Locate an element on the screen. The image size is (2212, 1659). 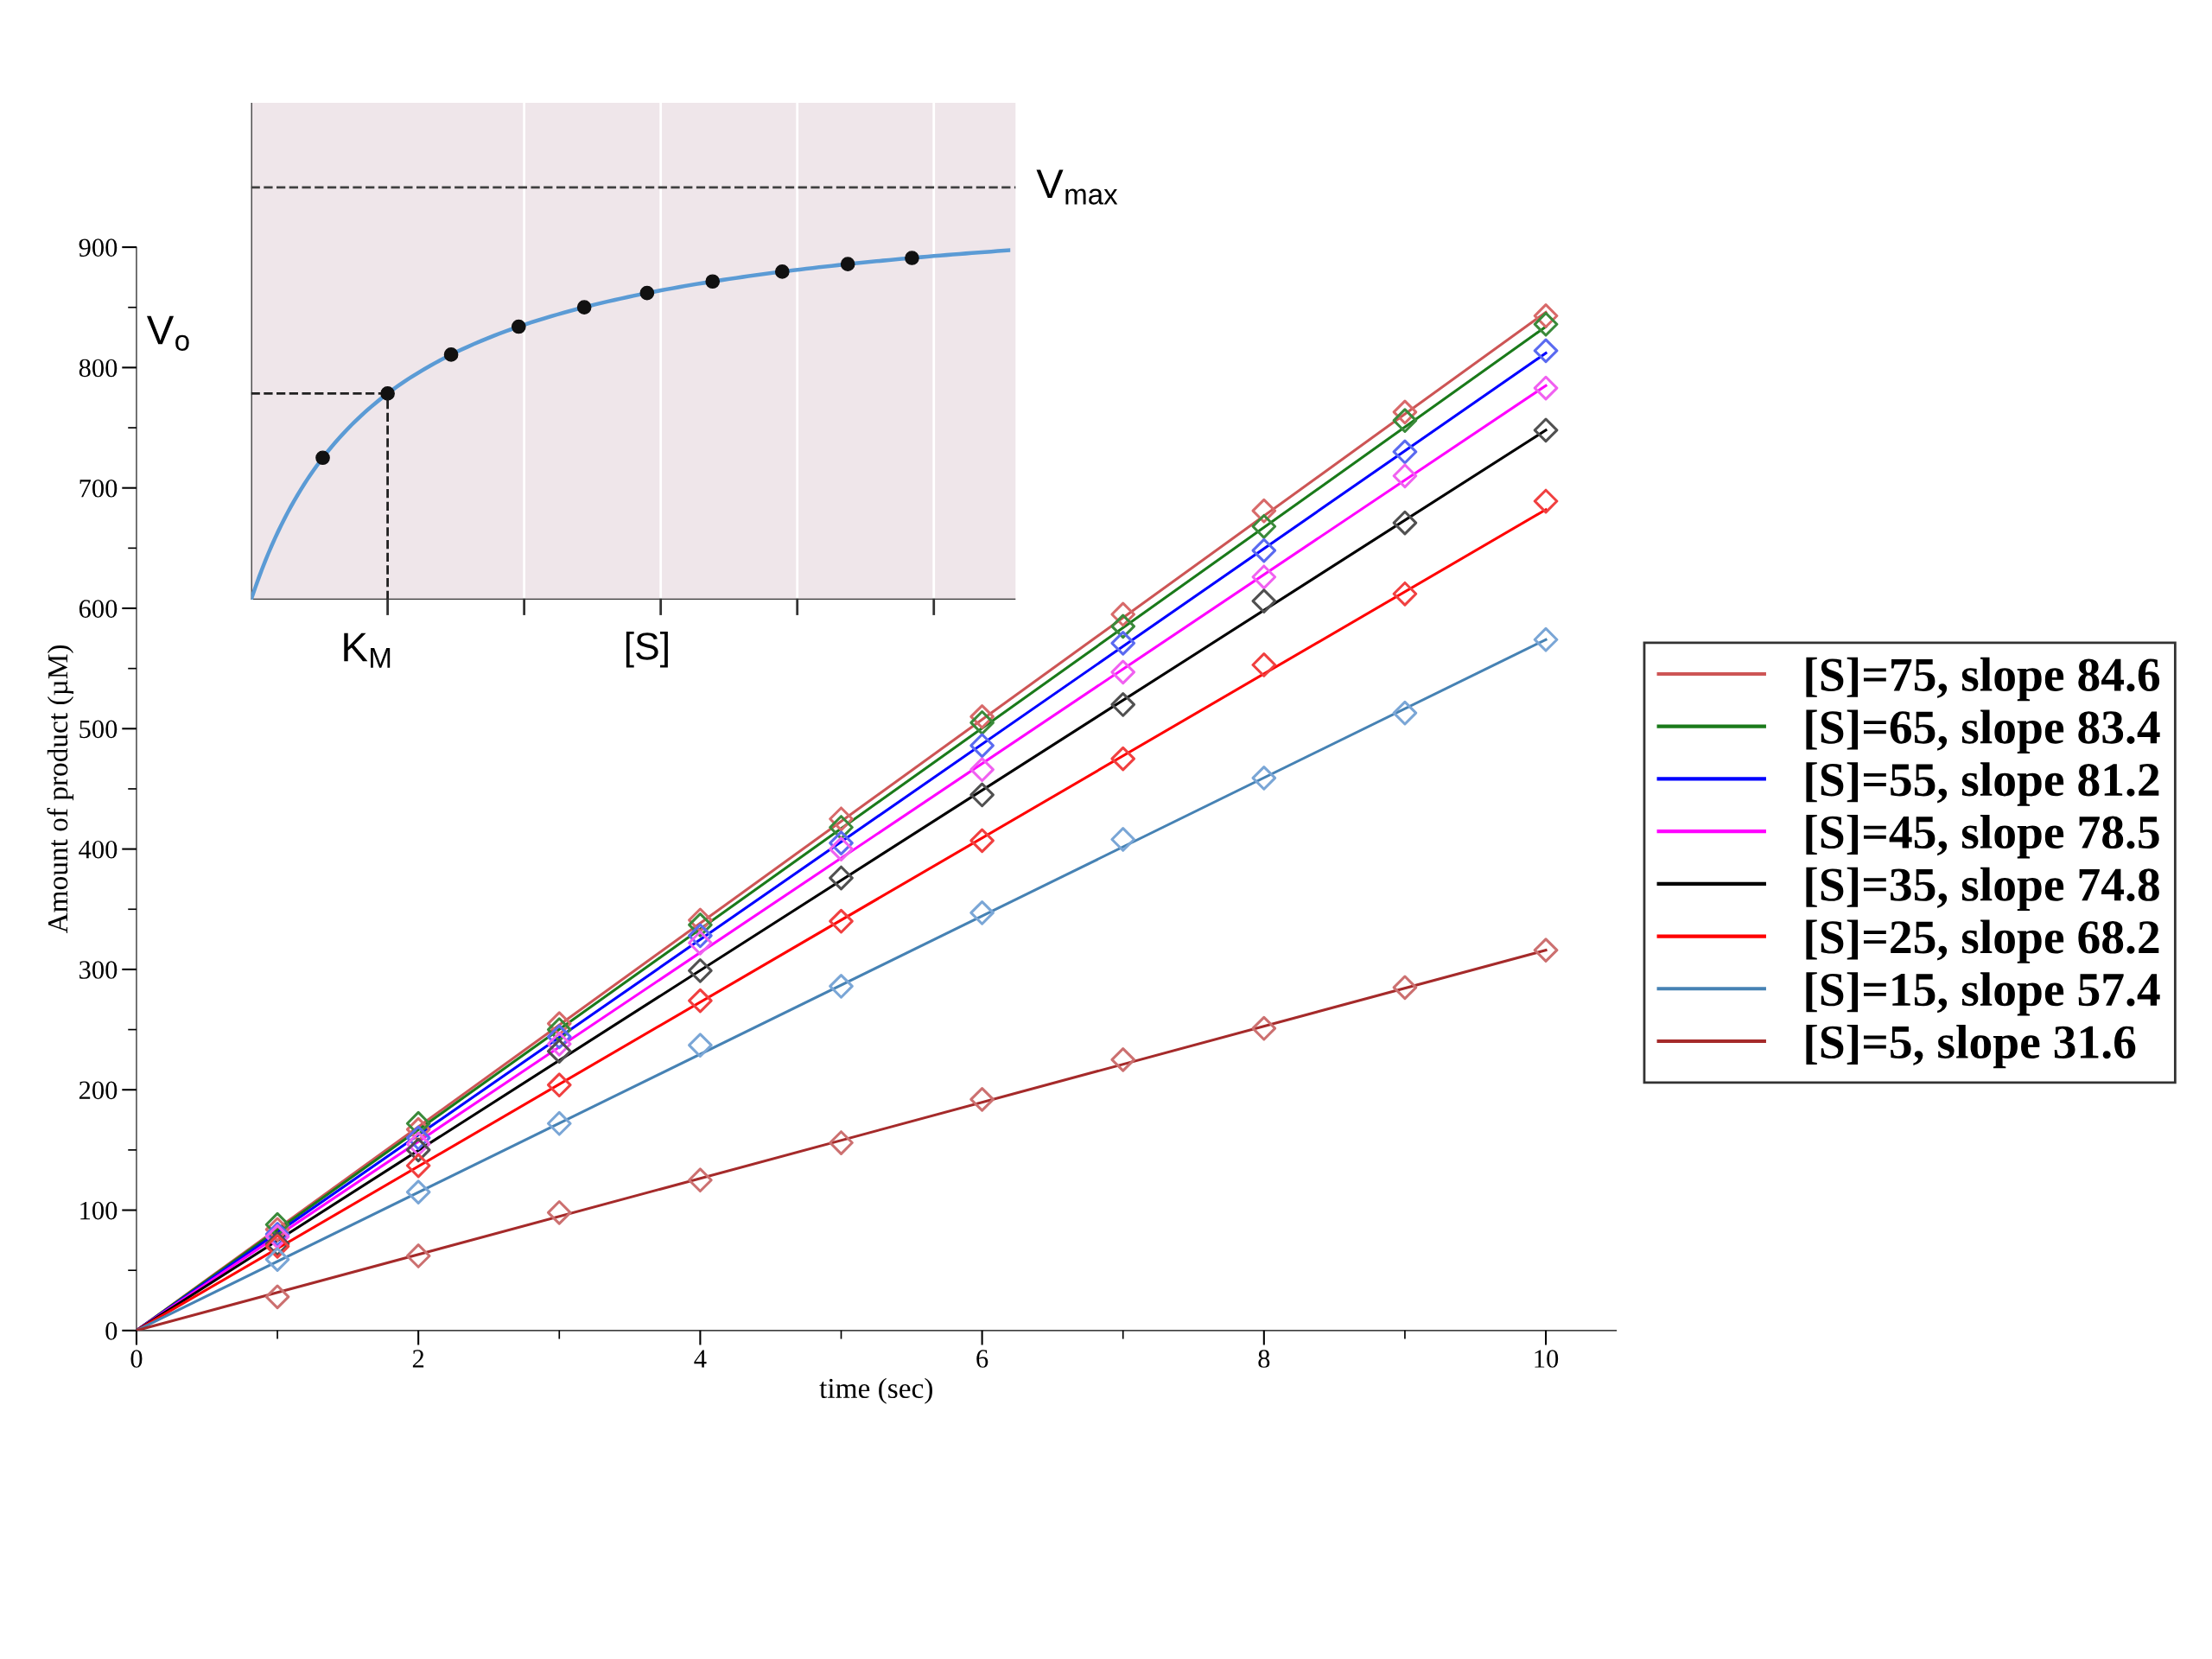
legend-label: [S]=5, slope 31.6 is located at coordinates (1971, 1046).